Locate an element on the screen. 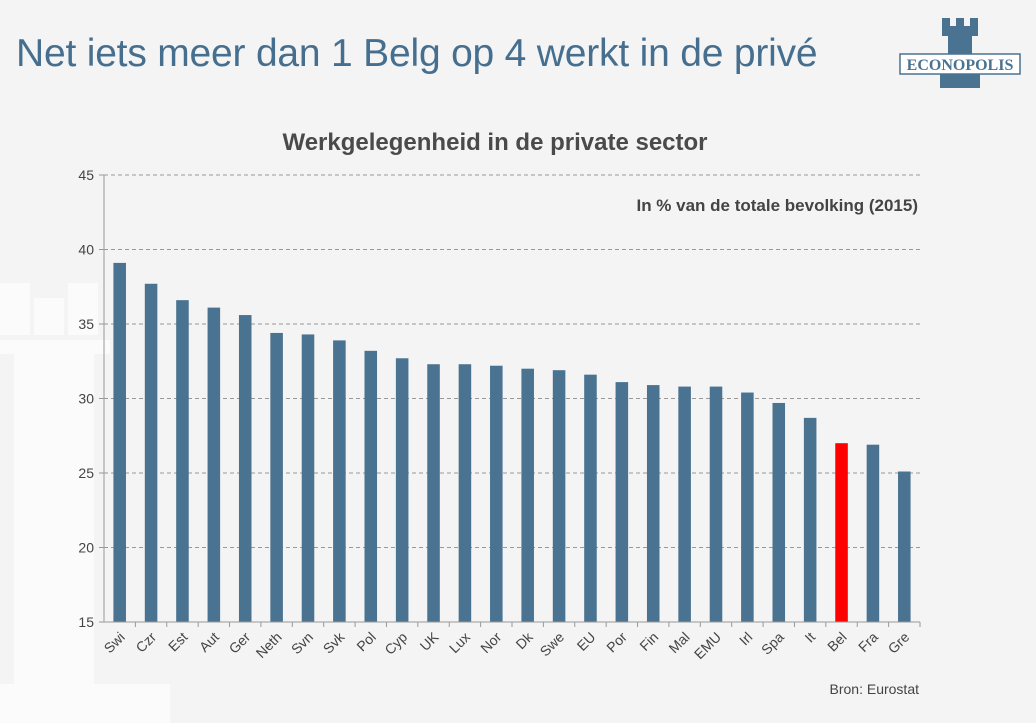 This screenshot has height=723, width=1036. chart-title: Werkgelegenheid in de private sector is located at coordinates (495, 142).